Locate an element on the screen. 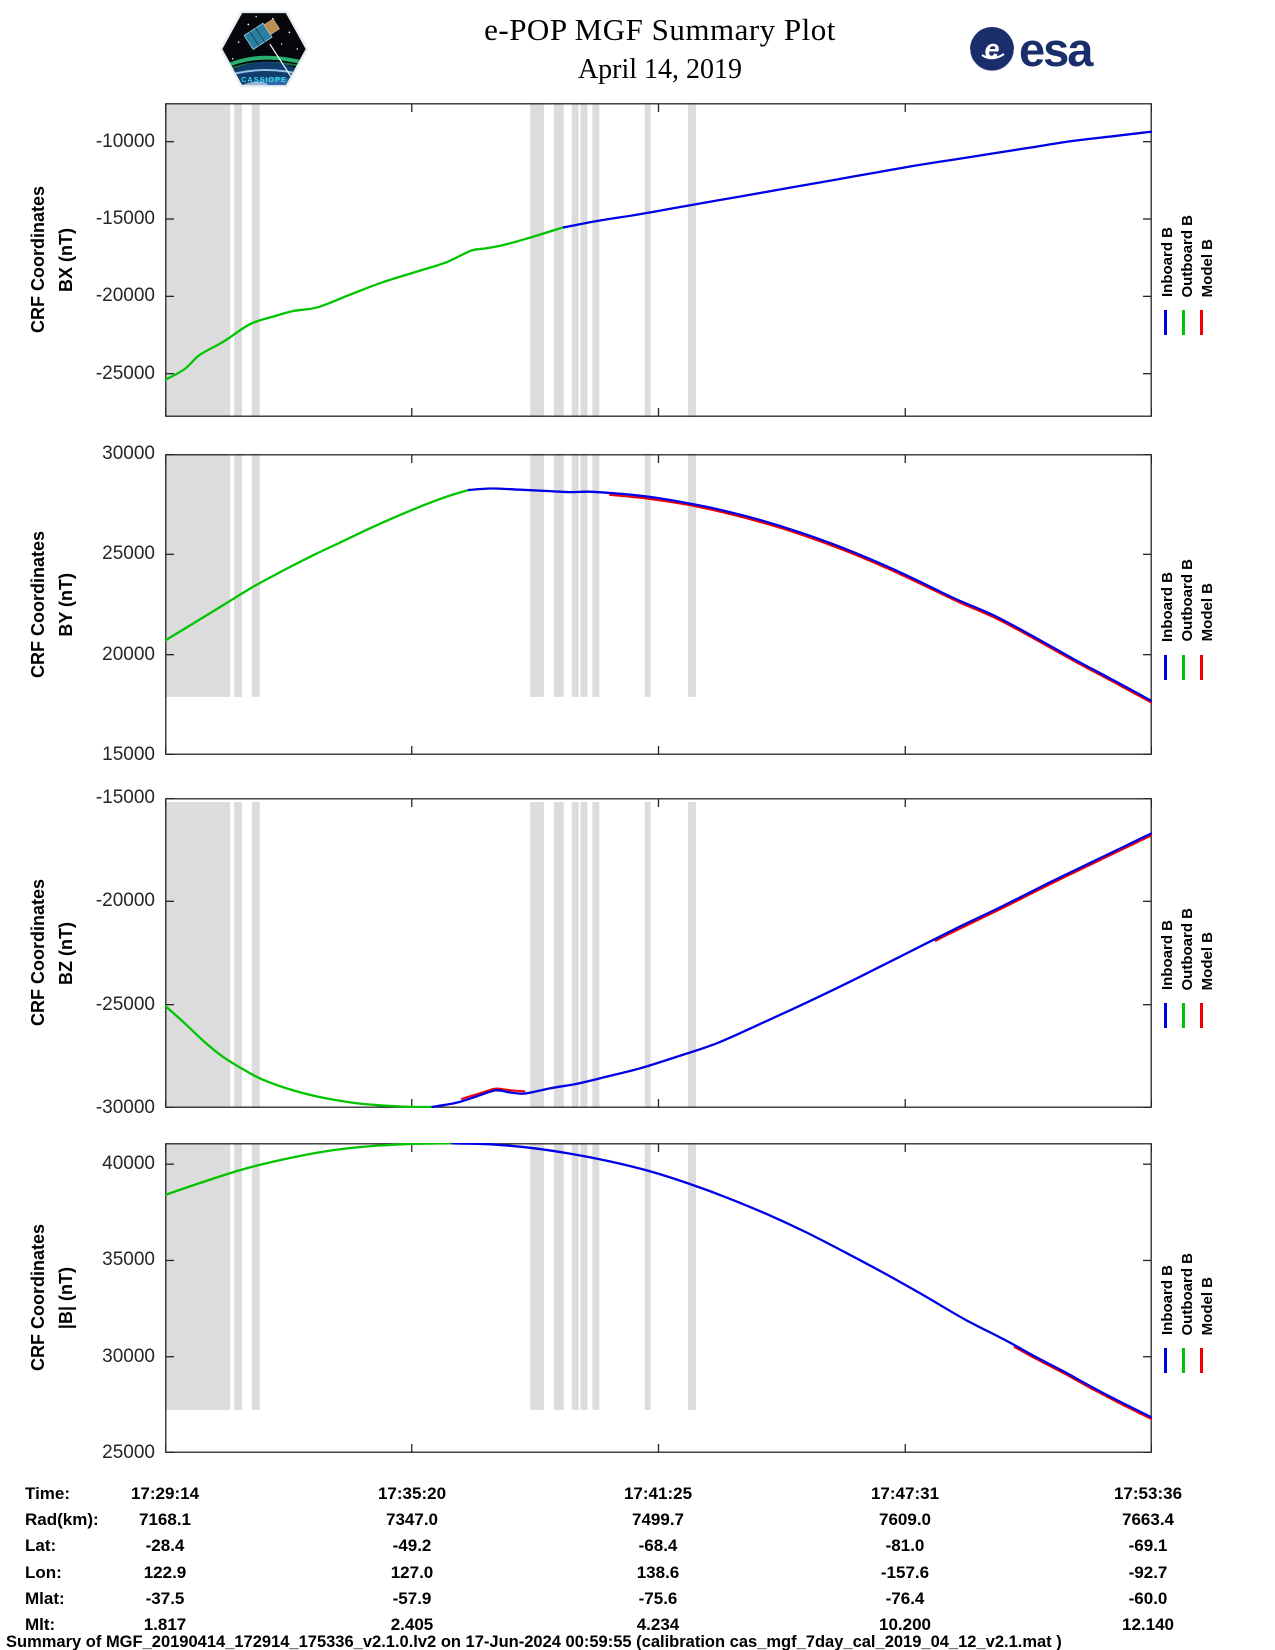 This screenshot has height=1650, width=1275. table-cell: -28.4 is located at coordinates (165, 1546).